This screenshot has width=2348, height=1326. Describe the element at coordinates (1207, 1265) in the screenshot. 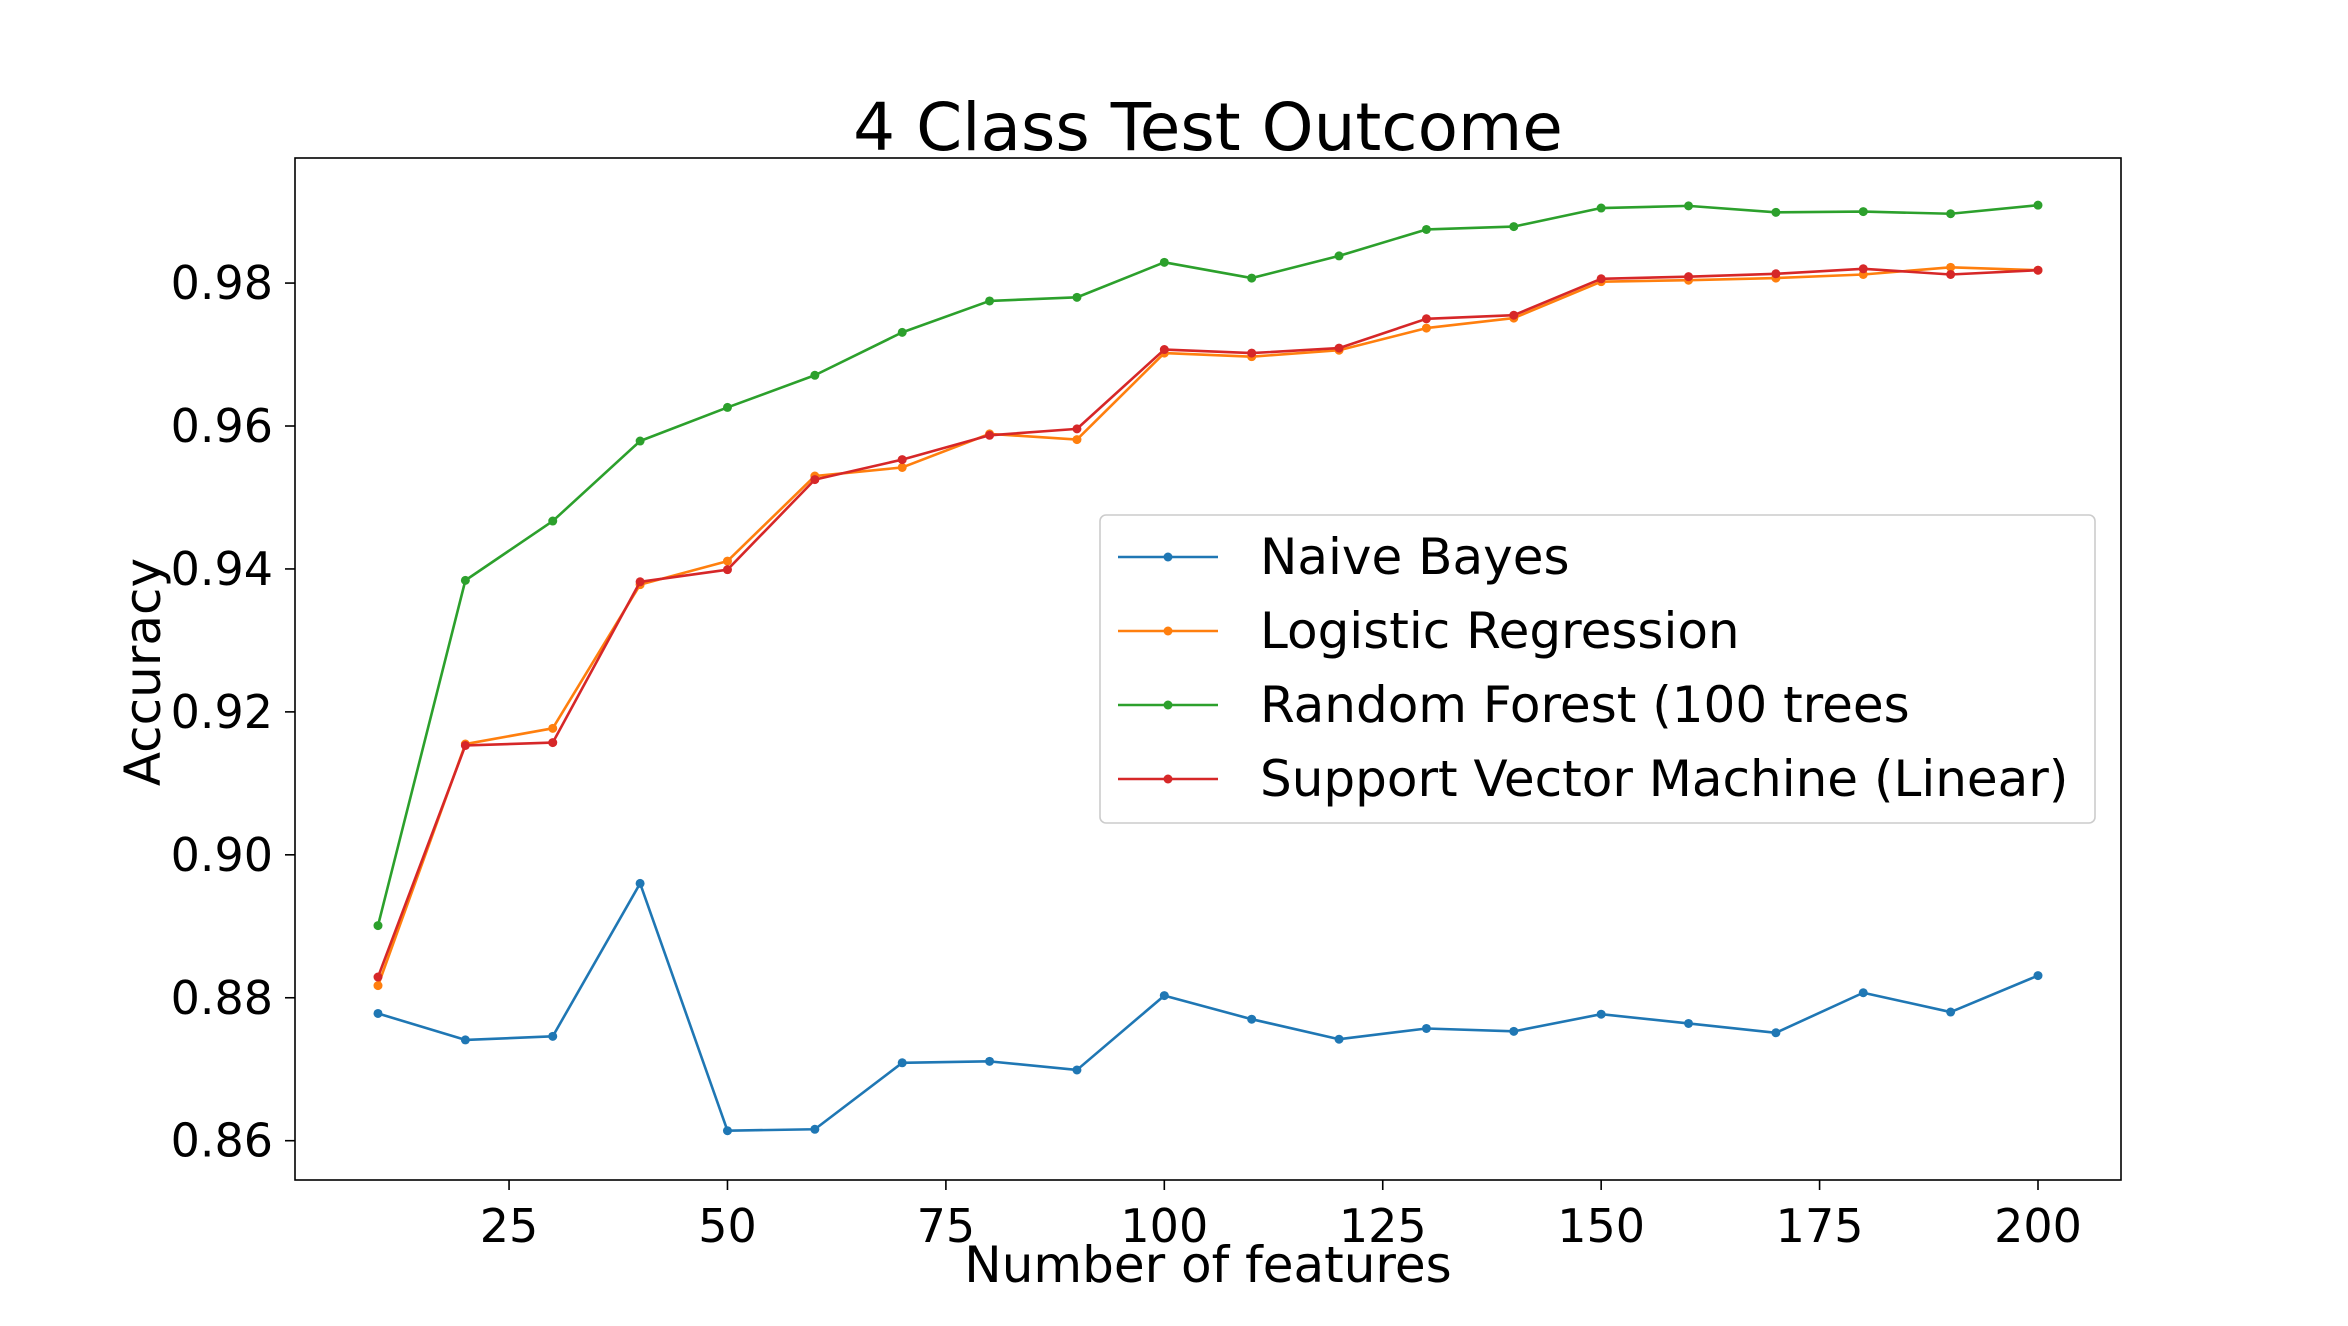

I see `x-axis-label: Number of features` at that location.